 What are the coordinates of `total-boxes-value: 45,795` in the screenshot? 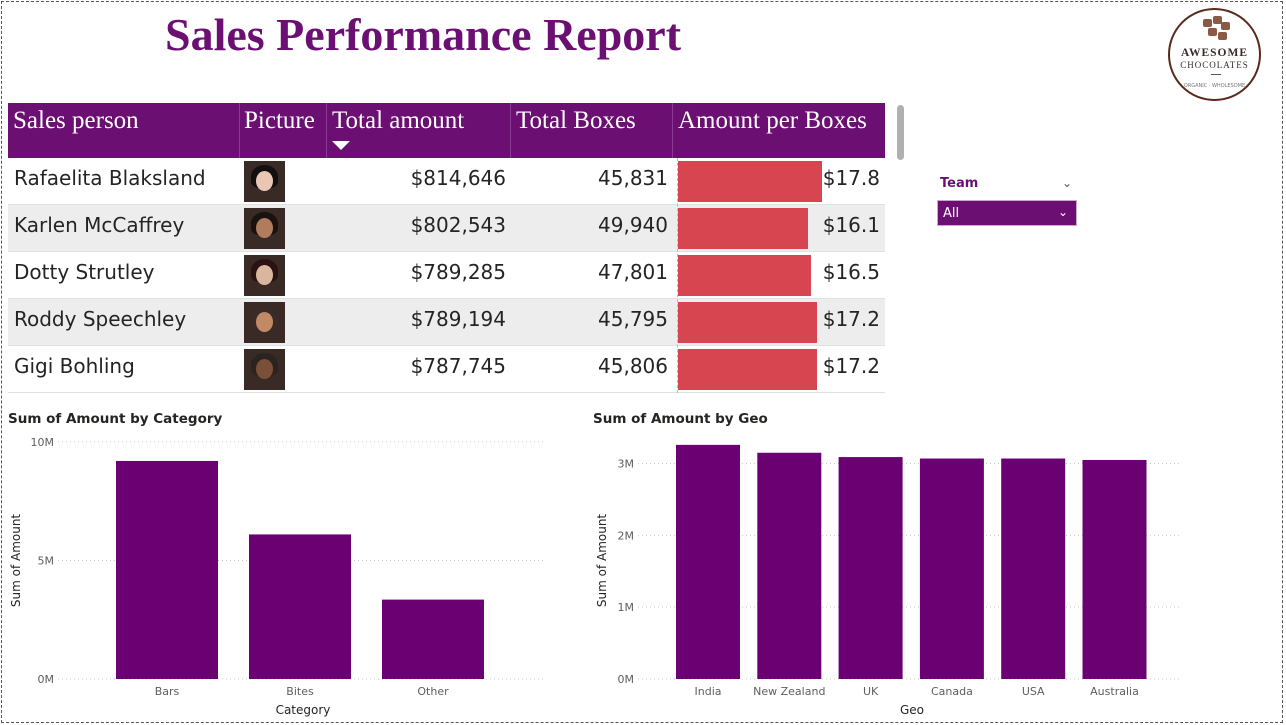 It's located at (633, 319).